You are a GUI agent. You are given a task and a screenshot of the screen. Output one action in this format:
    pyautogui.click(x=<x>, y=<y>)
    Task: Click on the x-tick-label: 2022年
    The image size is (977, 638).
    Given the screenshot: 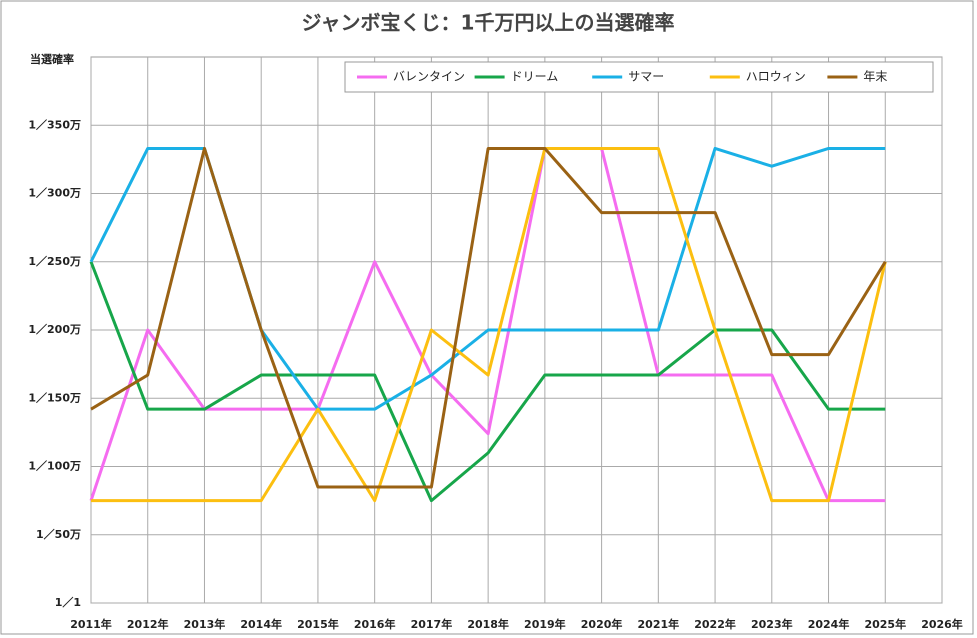 What is the action you would take?
    pyautogui.click(x=715, y=624)
    